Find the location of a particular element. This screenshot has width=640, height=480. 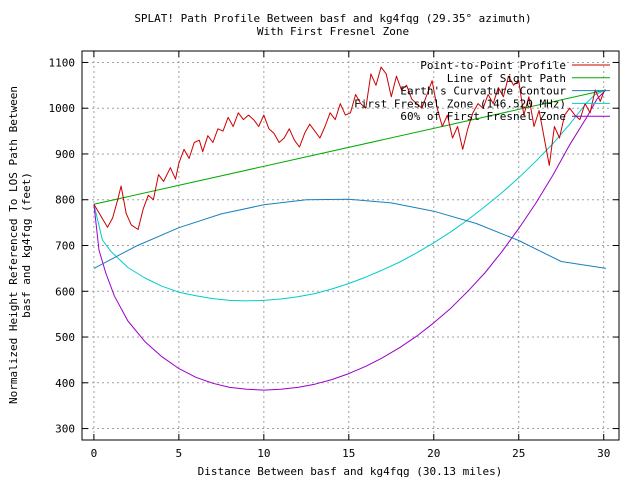

y-tick-label: 700 is located at coordinates (65, 246).